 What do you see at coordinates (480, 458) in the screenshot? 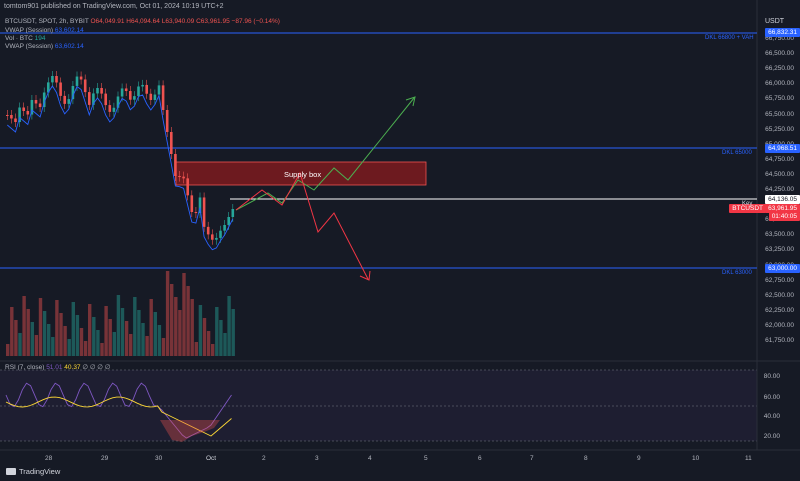
I see `time-axis-label: 6` at bounding box center [480, 458].